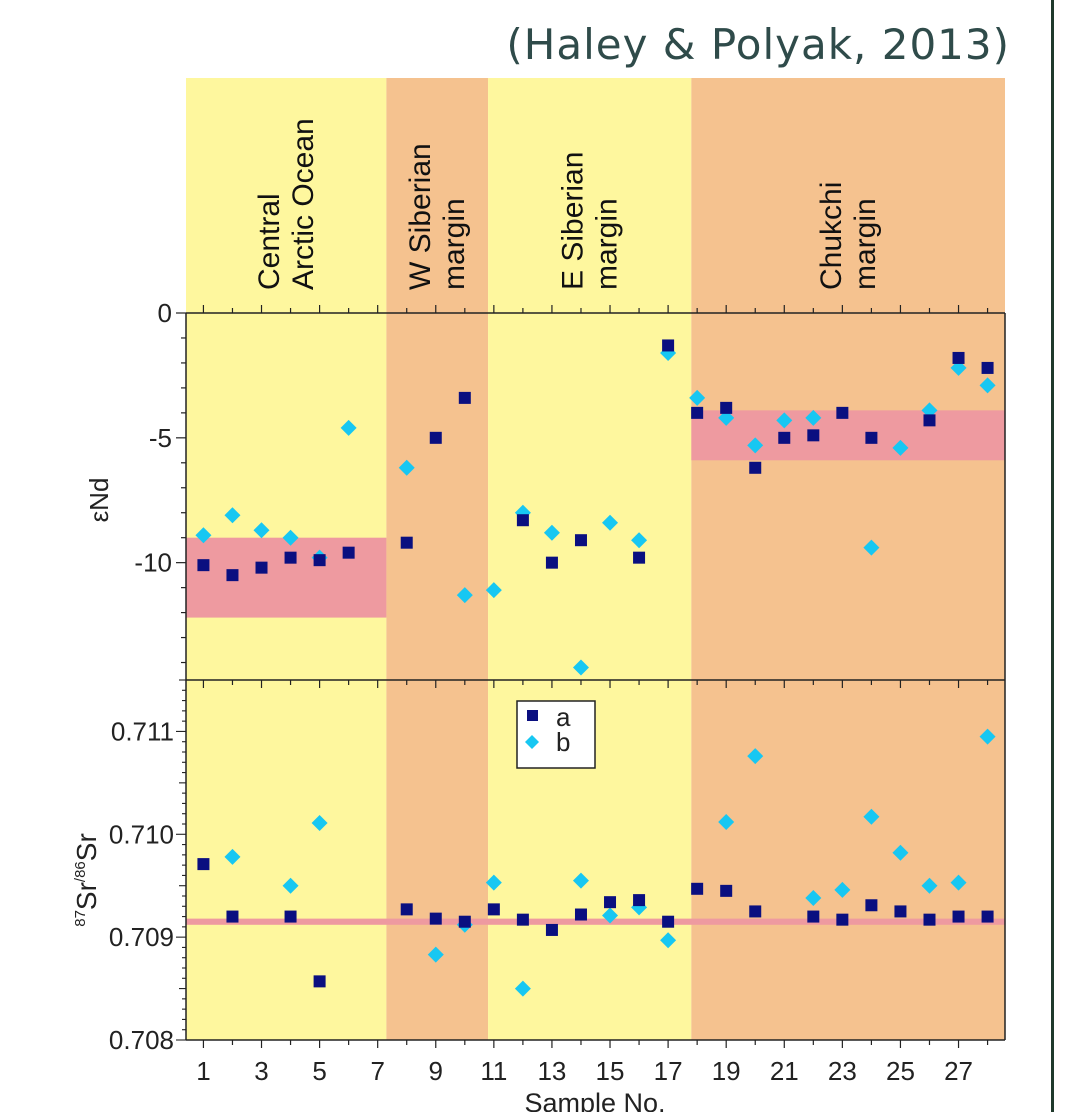 The width and height of the screenshot is (1079, 1112). What do you see at coordinates (595, 921) in the screenshot?
I see `sr-band` at bounding box center [595, 921].